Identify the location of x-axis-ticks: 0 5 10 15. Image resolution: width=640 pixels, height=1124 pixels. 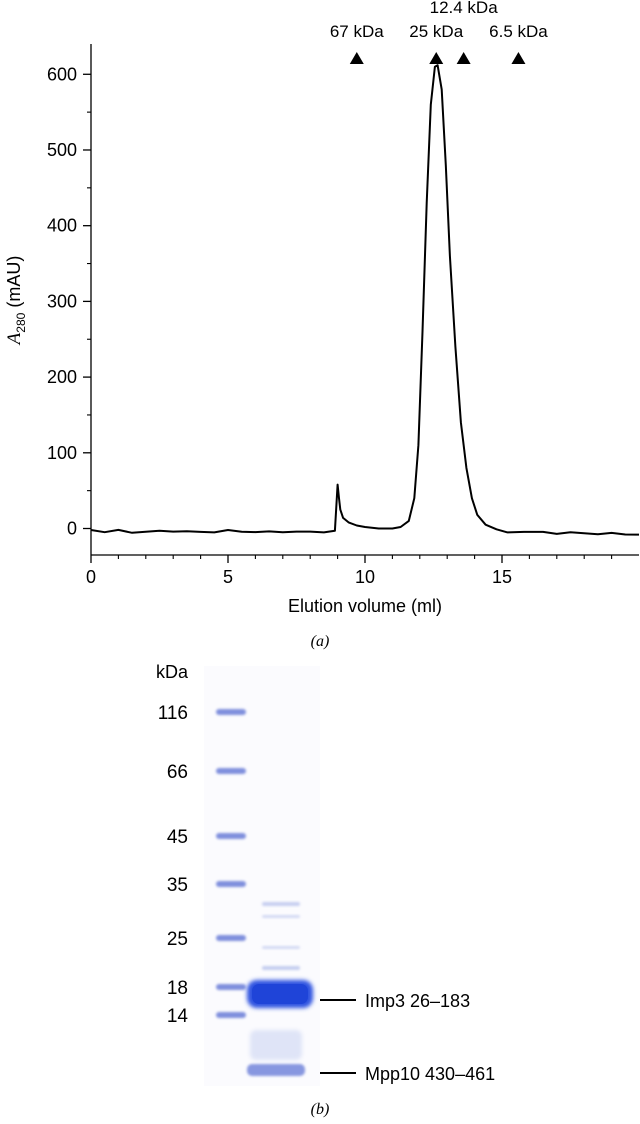
(349, 571).